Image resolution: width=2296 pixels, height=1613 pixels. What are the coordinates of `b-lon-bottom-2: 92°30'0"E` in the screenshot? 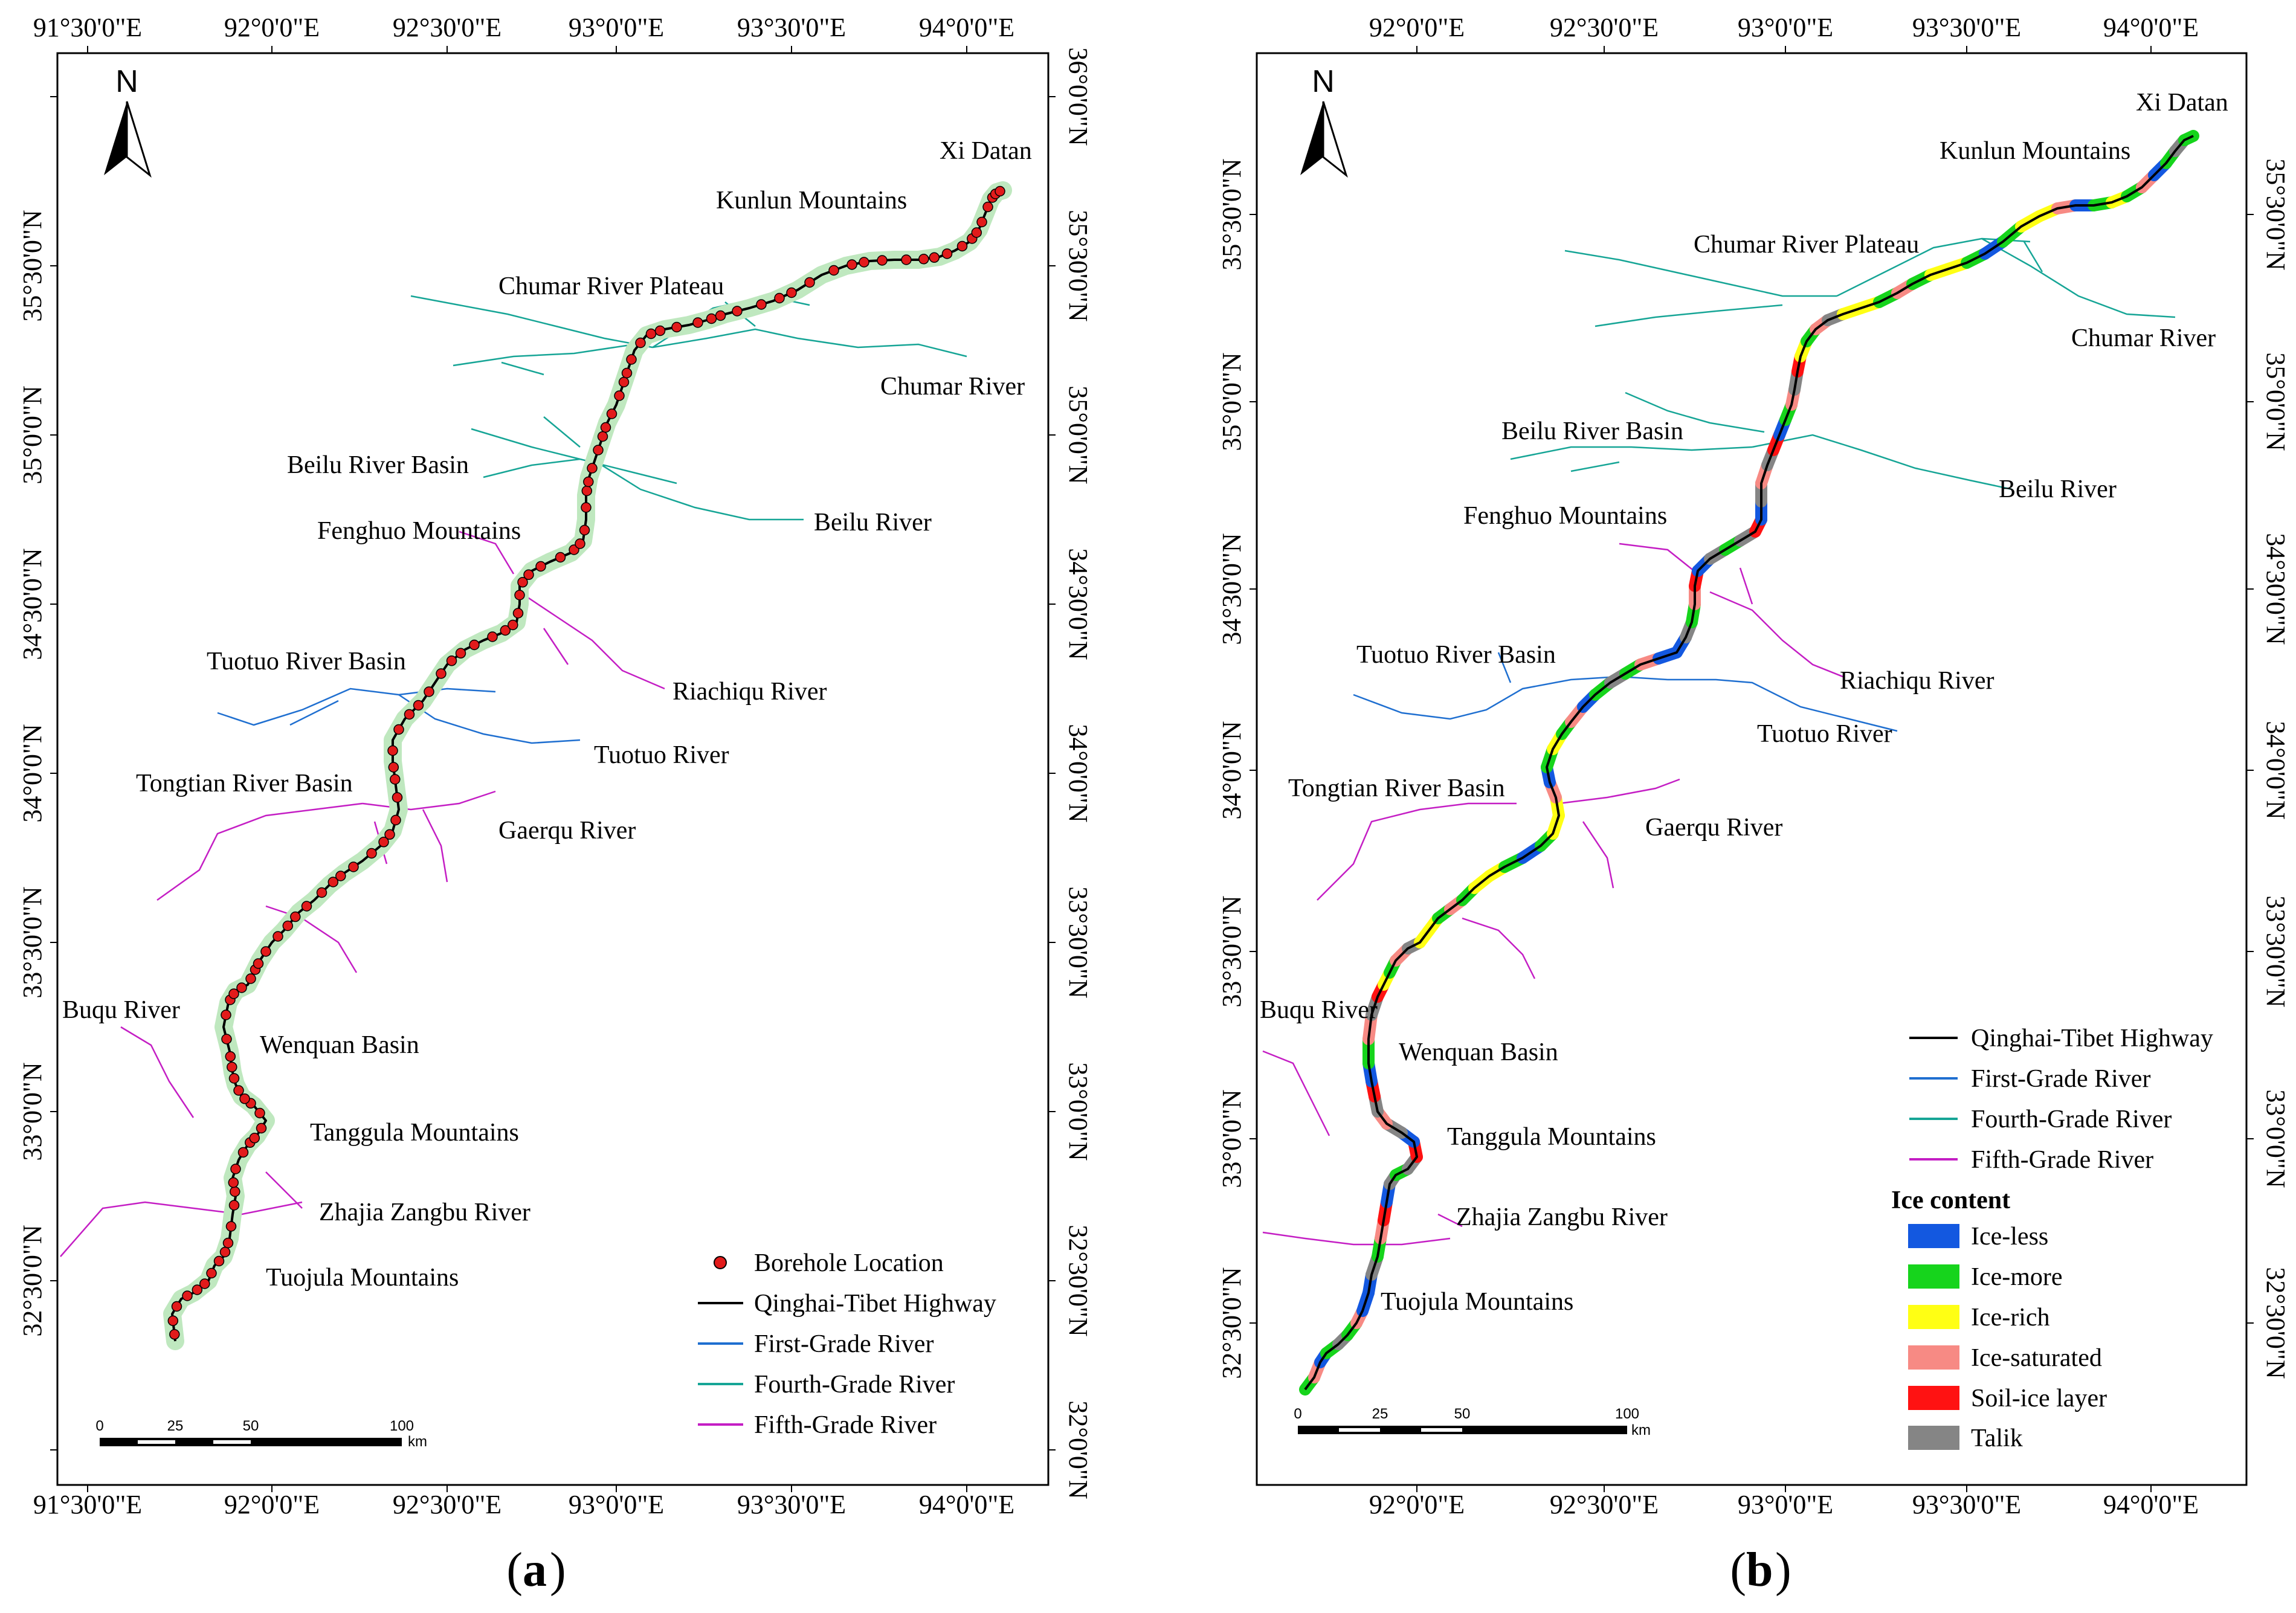 It's located at (1604, 1504).